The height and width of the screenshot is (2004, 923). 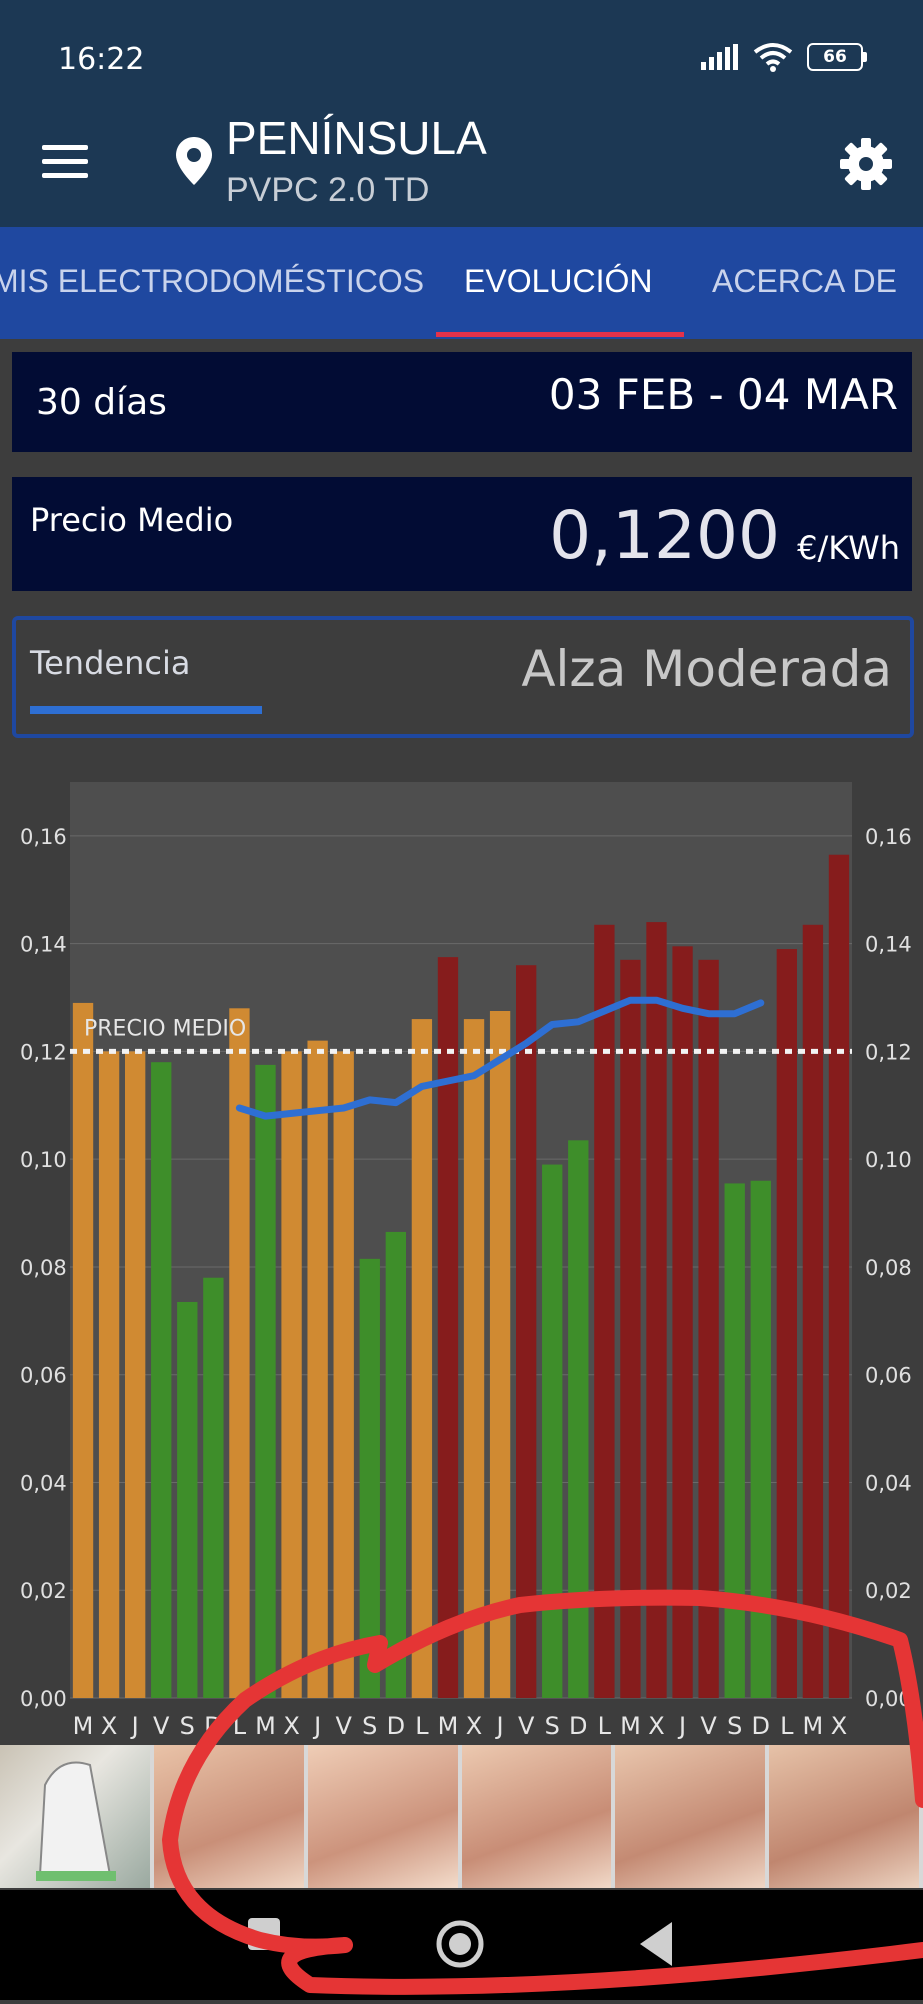 What do you see at coordinates (708, 1726) in the screenshot?
I see `x-tick-label: V` at bounding box center [708, 1726].